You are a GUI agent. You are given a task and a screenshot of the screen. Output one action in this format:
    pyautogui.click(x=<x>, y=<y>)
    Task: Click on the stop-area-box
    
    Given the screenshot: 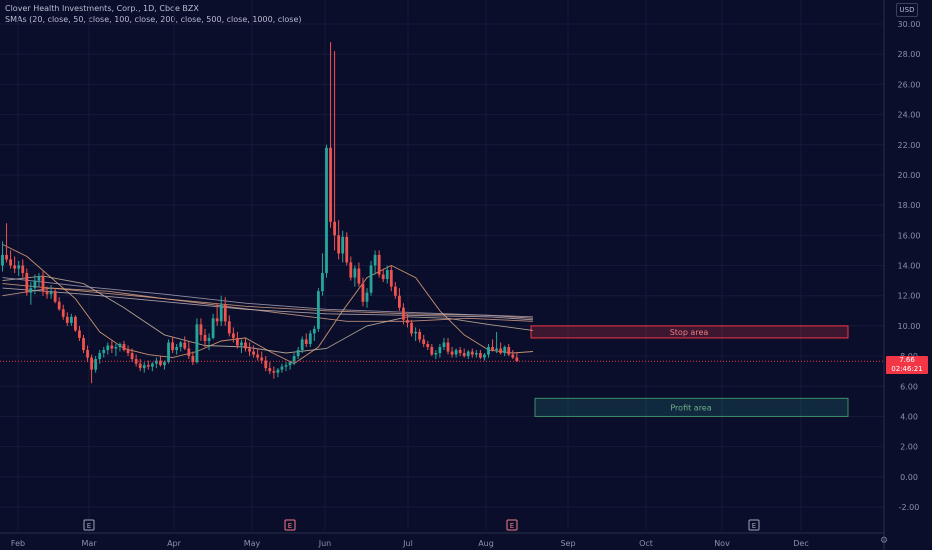 What is the action you would take?
    pyautogui.click(x=689, y=332)
    